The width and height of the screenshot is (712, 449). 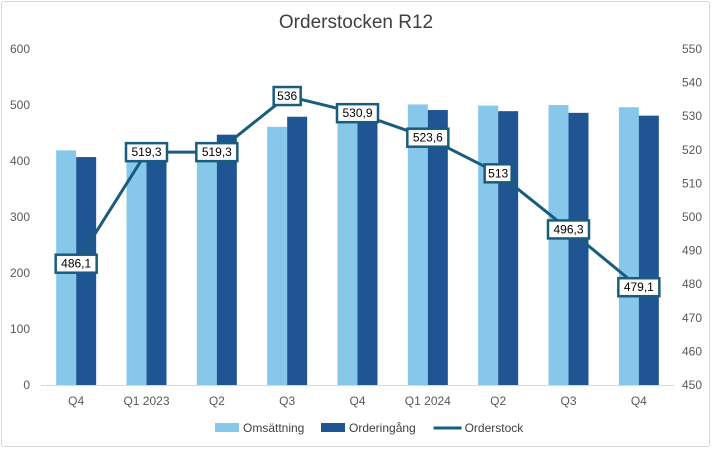 What do you see at coordinates (20, 161) in the screenshot?
I see `left-tick-label: 400` at bounding box center [20, 161].